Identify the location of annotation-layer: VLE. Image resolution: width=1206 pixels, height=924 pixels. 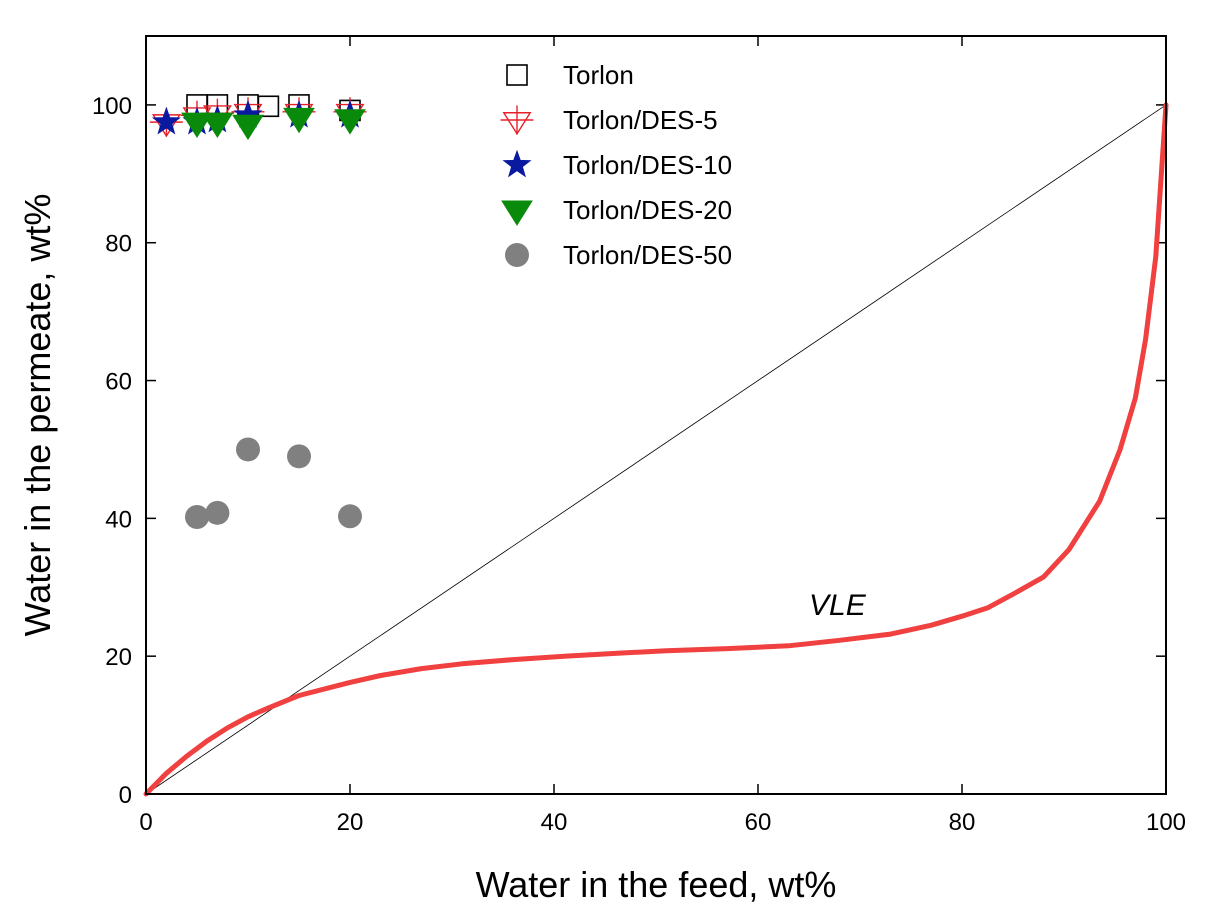
(838, 605).